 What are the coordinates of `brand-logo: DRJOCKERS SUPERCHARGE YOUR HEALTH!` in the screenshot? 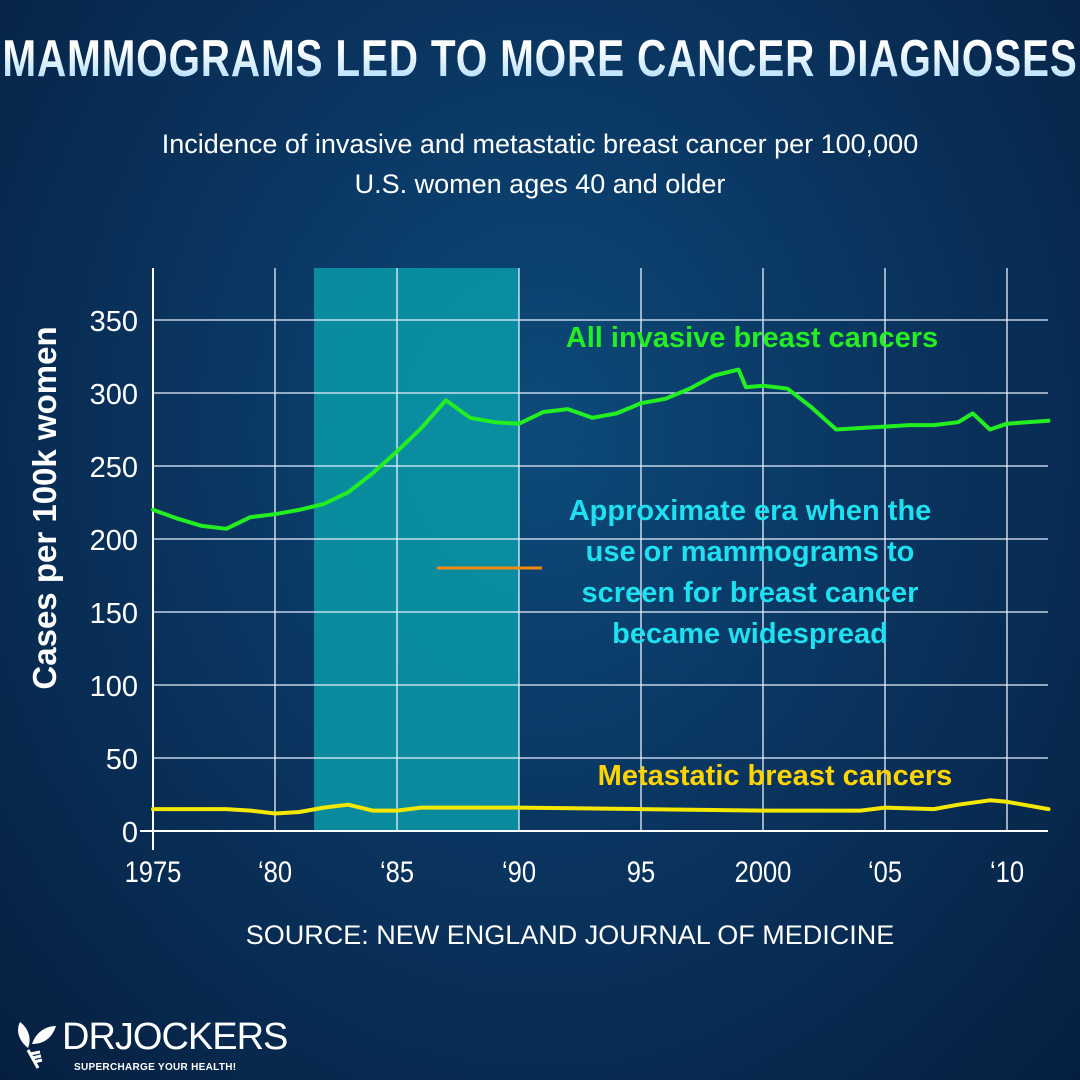 It's located at (159, 1047).